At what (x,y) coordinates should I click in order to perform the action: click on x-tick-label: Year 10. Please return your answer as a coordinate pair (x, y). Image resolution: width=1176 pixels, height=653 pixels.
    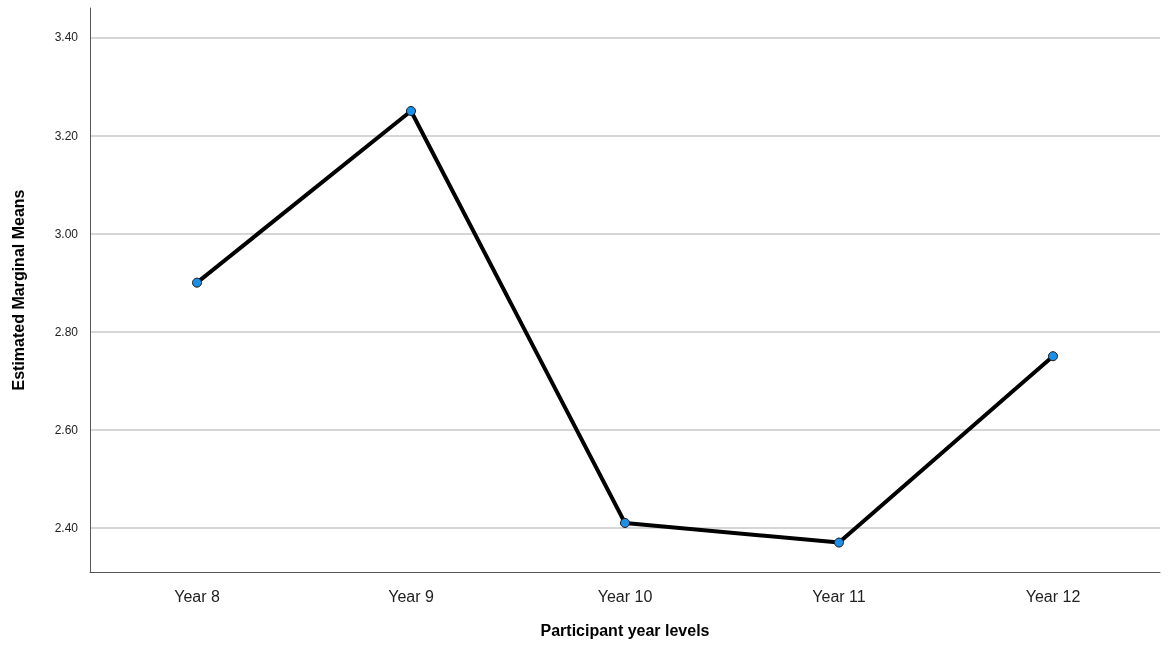
    Looking at the image, I should click on (625, 596).